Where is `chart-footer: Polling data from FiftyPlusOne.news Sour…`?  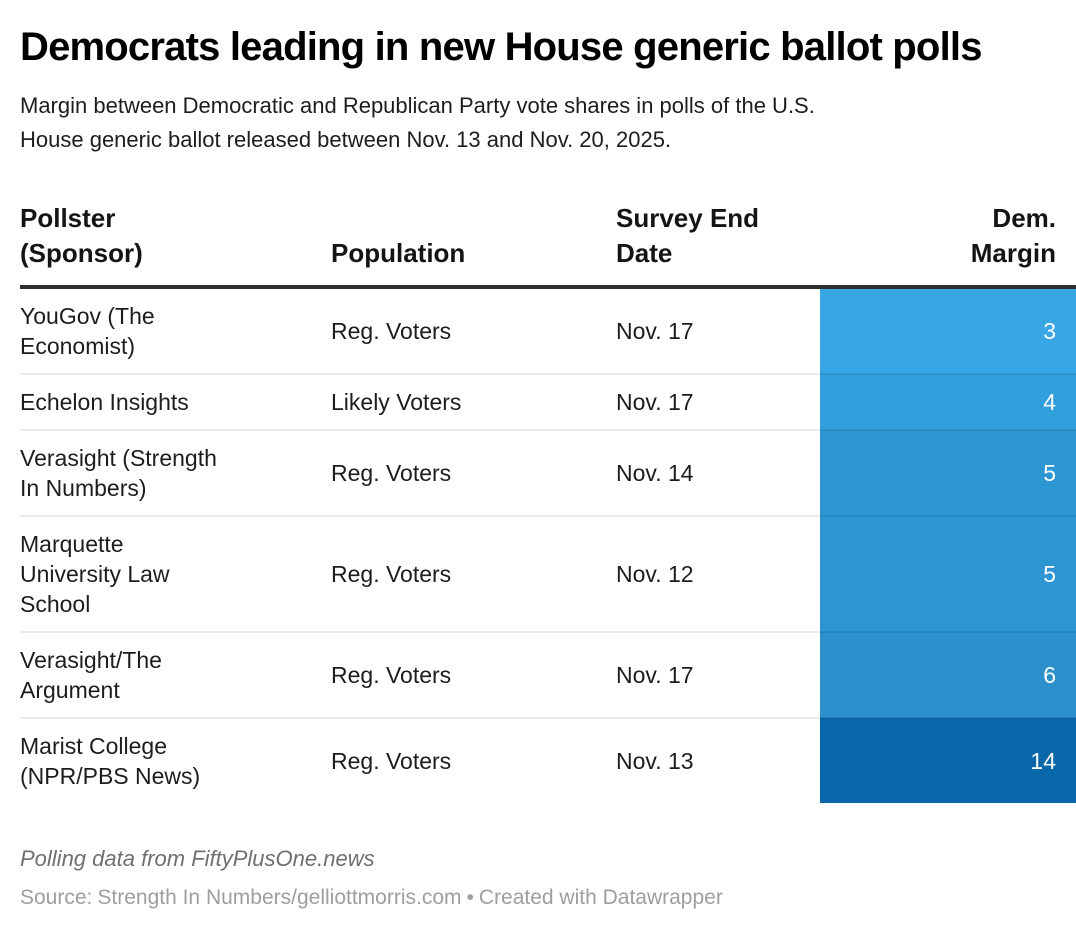
chart-footer: Polling data from FiftyPlusOne.news Sour… is located at coordinates (538, 878).